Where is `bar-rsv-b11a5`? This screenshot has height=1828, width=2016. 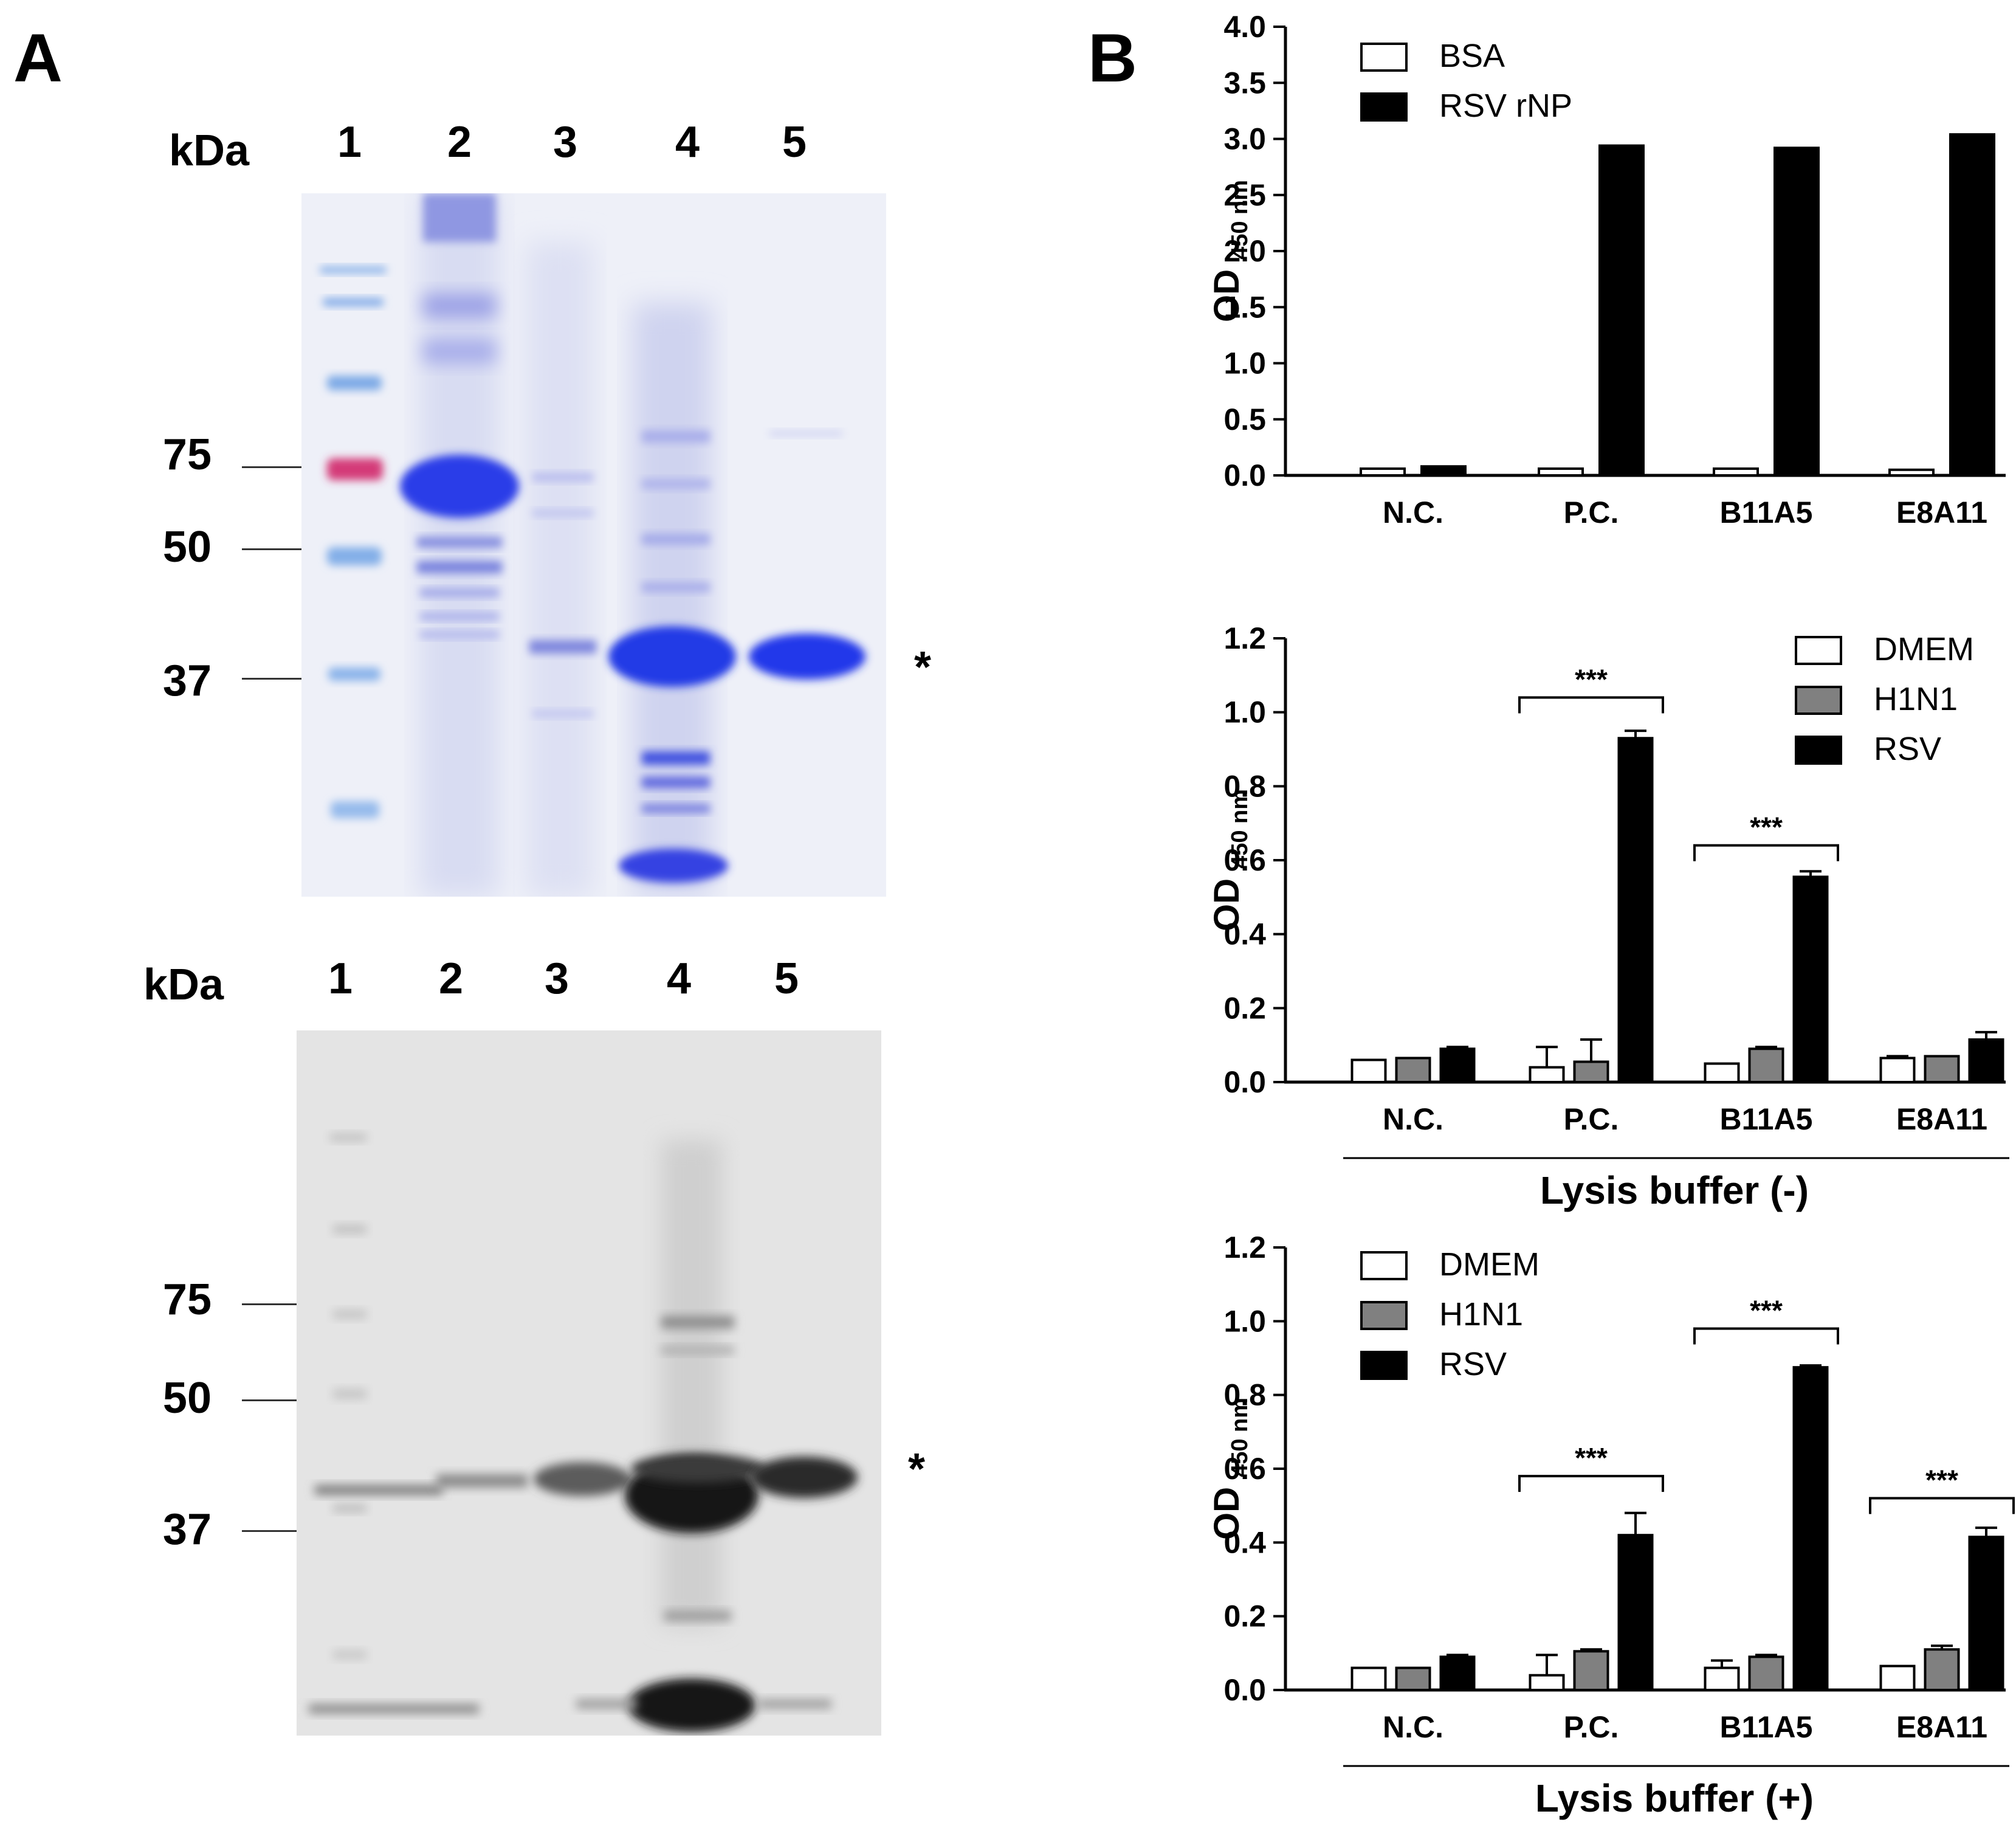
bar-rsv-b11a5 is located at coordinates (1810, 1529).